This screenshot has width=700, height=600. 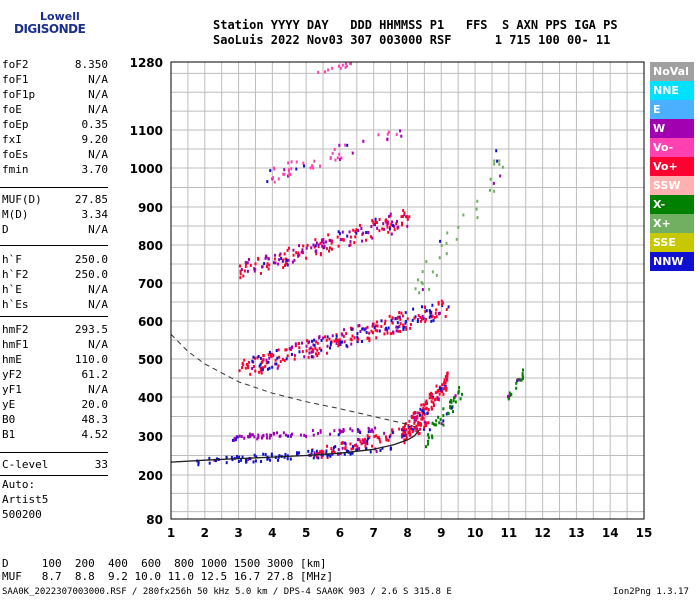 What do you see at coordinates (346, 66) in the screenshot?
I see `echo-point-5F` at bounding box center [346, 66].